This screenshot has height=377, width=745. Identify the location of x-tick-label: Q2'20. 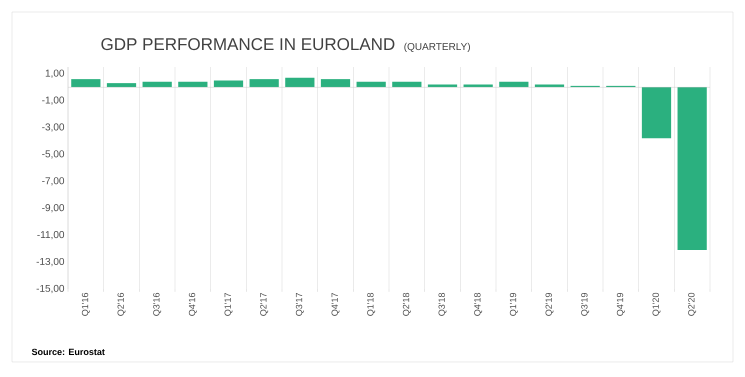
(692, 304).